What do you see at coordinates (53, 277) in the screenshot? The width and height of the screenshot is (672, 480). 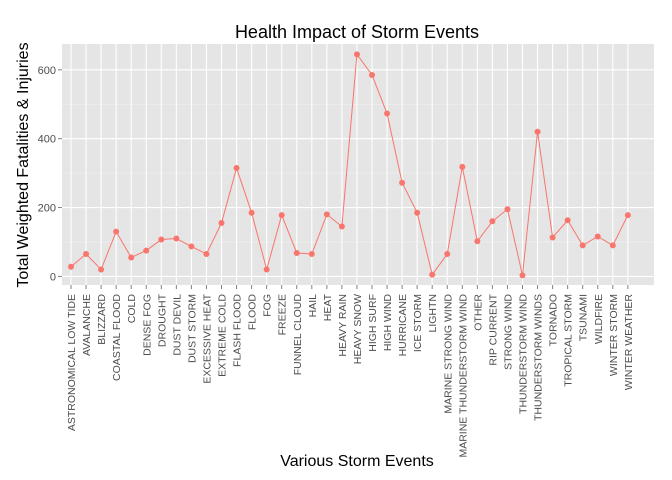 I see `y-tick-label: 0` at bounding box center [53, 277].